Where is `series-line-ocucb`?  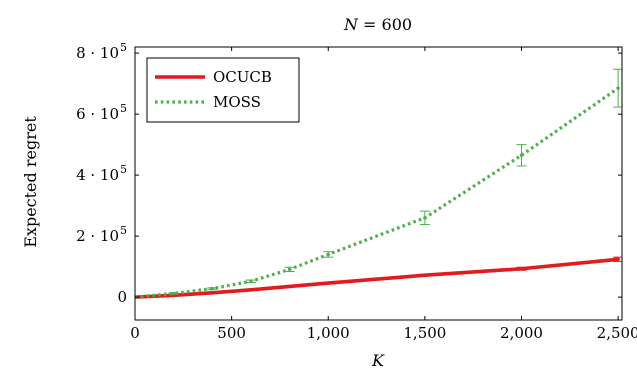 series-line-ocucb is located at coordinates (377, 278).